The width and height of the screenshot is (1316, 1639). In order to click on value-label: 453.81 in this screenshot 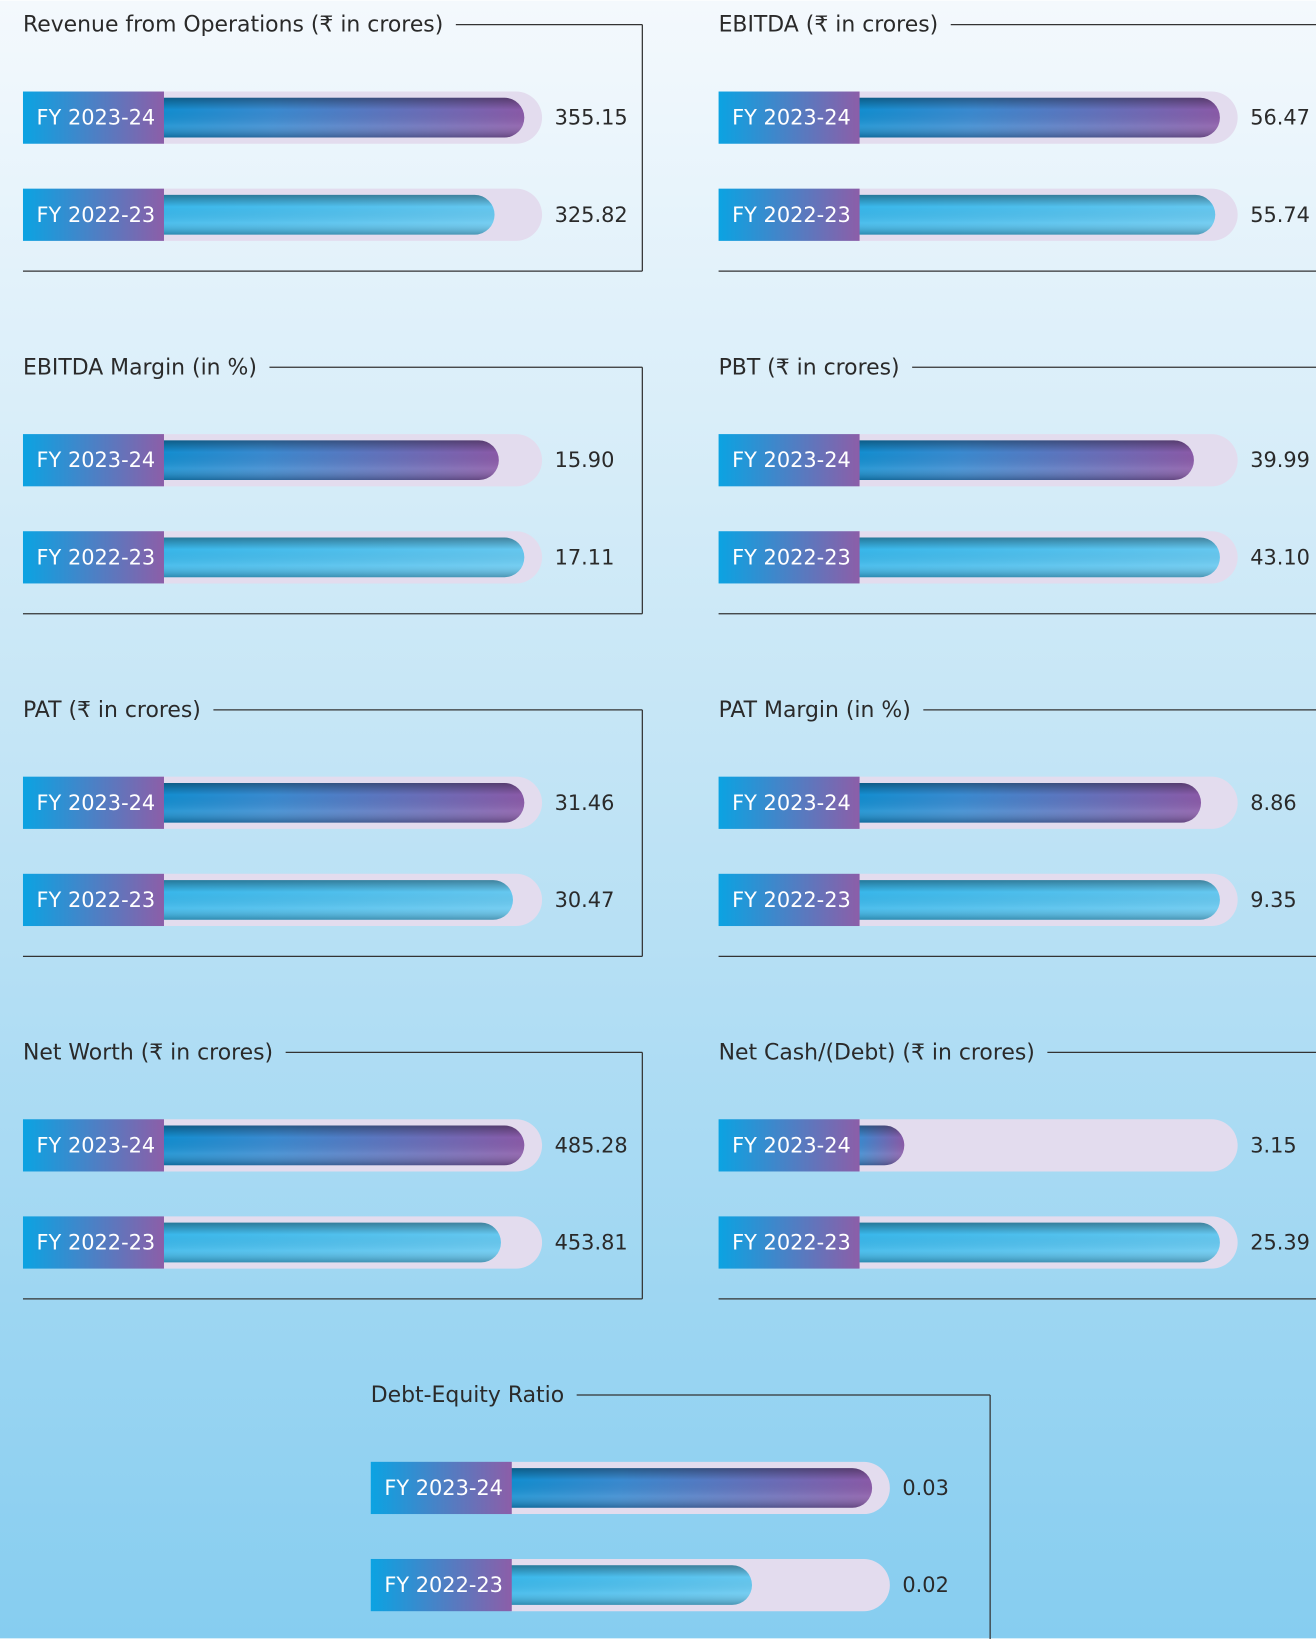, I will do `click(591, 1243)`.